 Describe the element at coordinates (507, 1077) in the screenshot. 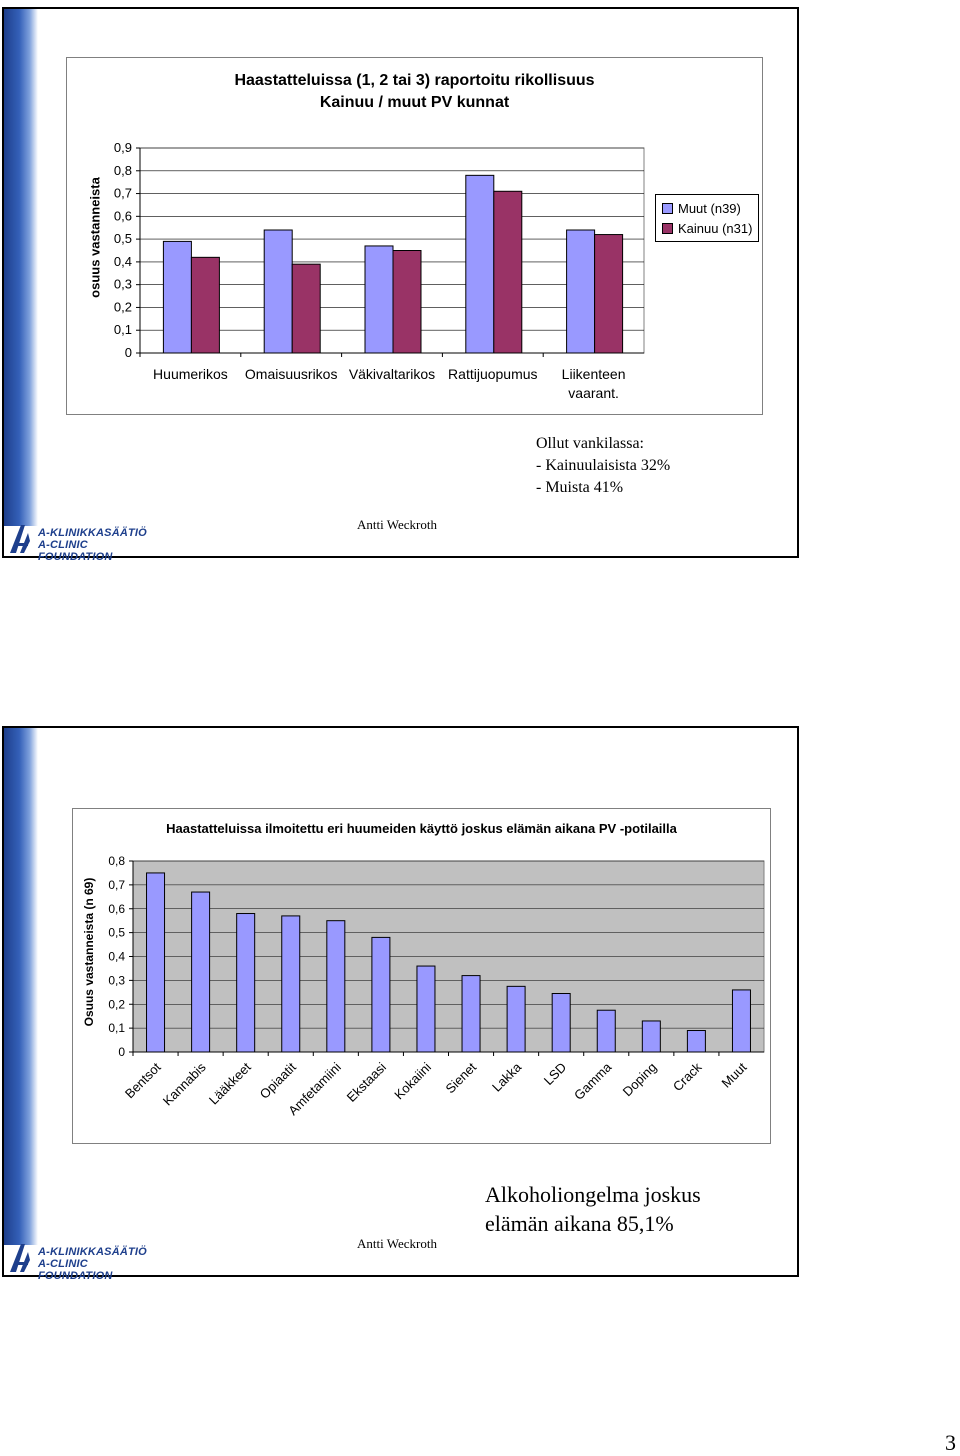

I see `x-tick-label: Lakka` at that location.